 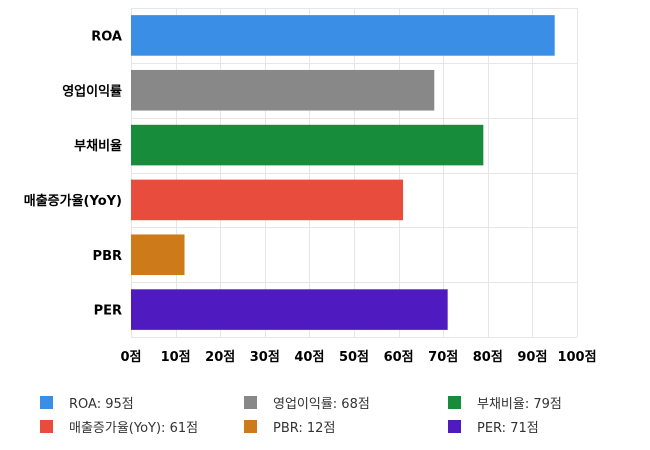 What do you see at coordinates (98, 146) in the screenshot?
I see `category-label: 부채비율` at bounding box center [98, 146].